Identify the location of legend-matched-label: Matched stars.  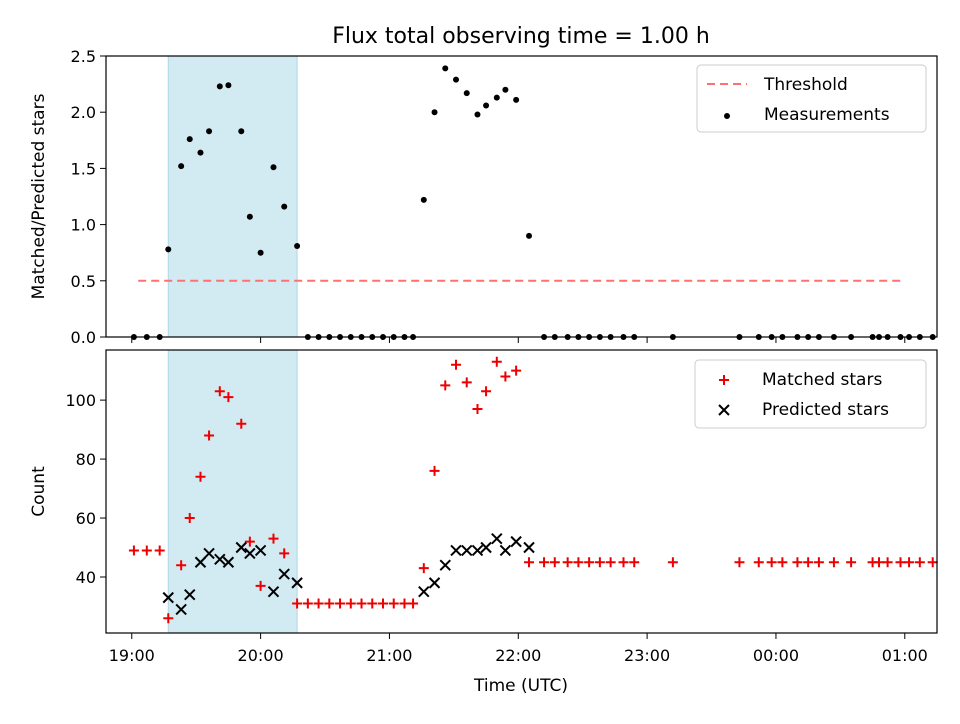
(822, 380).